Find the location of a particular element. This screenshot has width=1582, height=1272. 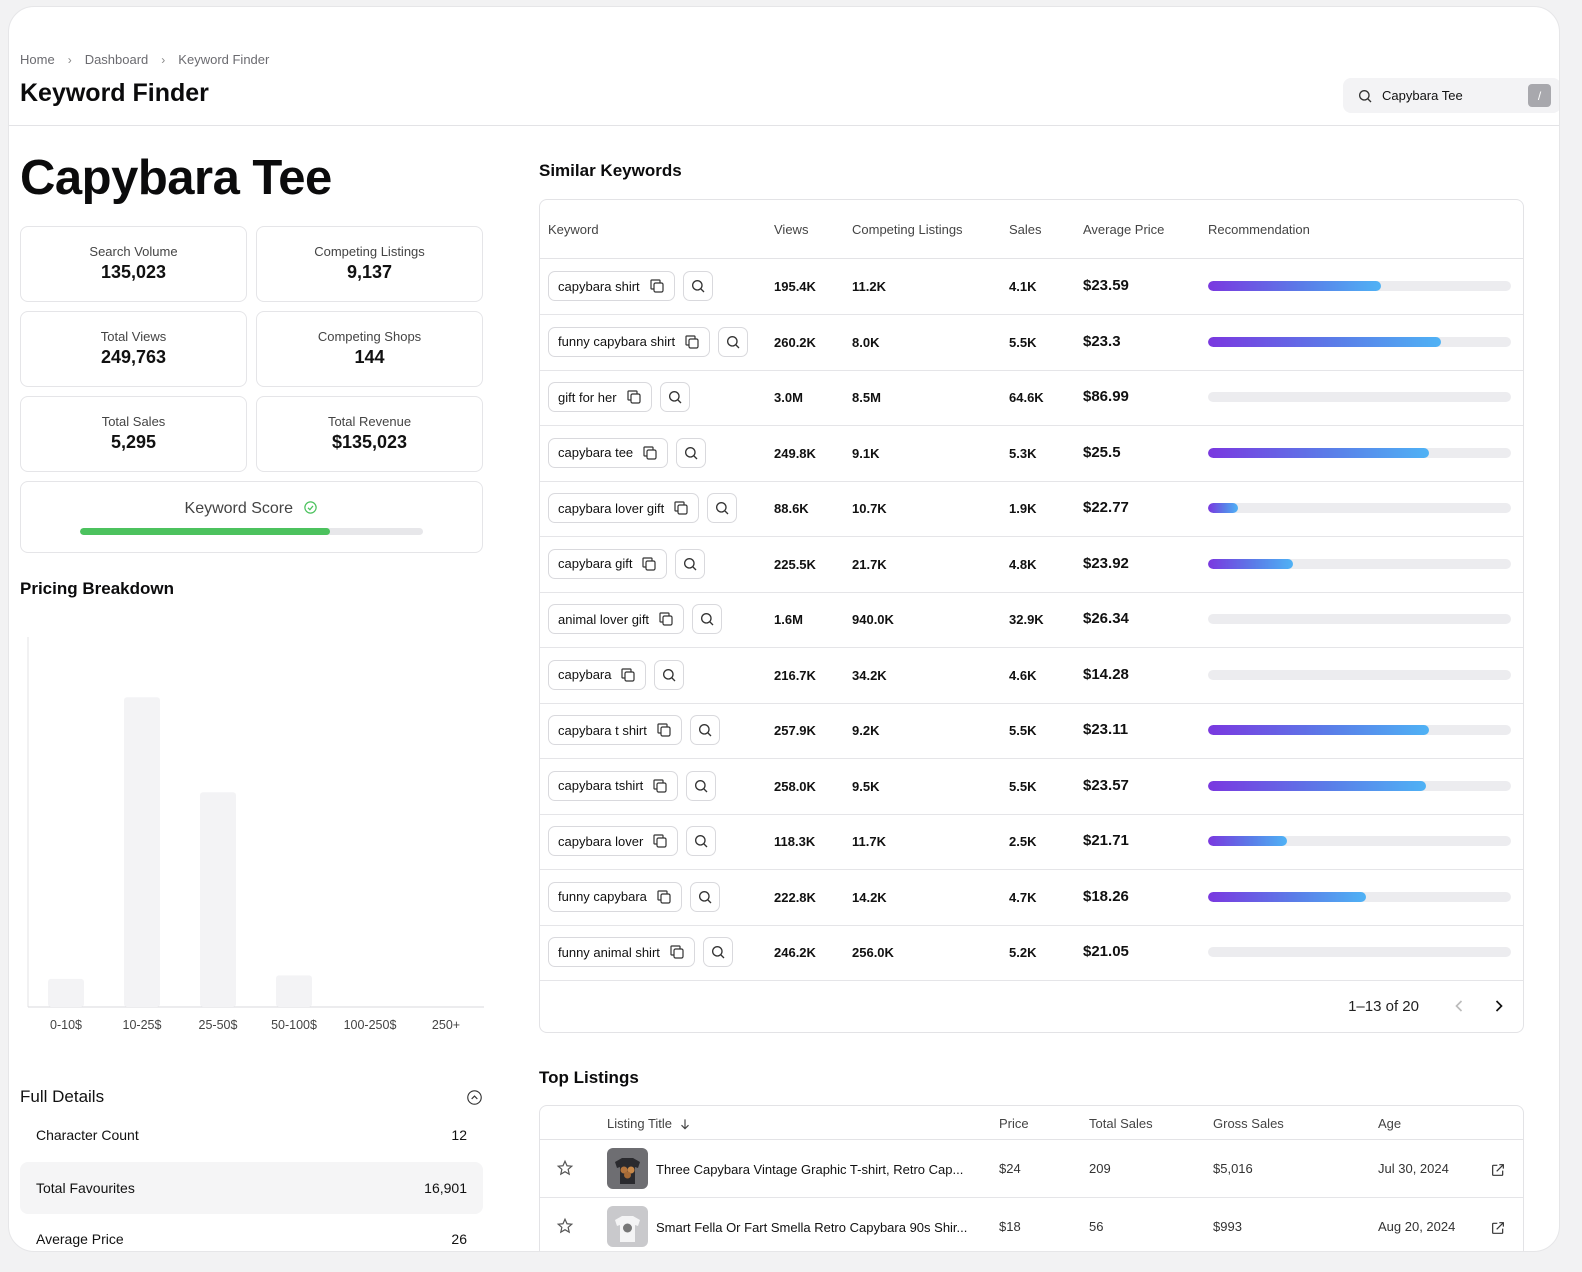

table-row: capybara lover gift 88.6K 10.7K 1.9K $22.77 is located at coordinates (1031, 509).